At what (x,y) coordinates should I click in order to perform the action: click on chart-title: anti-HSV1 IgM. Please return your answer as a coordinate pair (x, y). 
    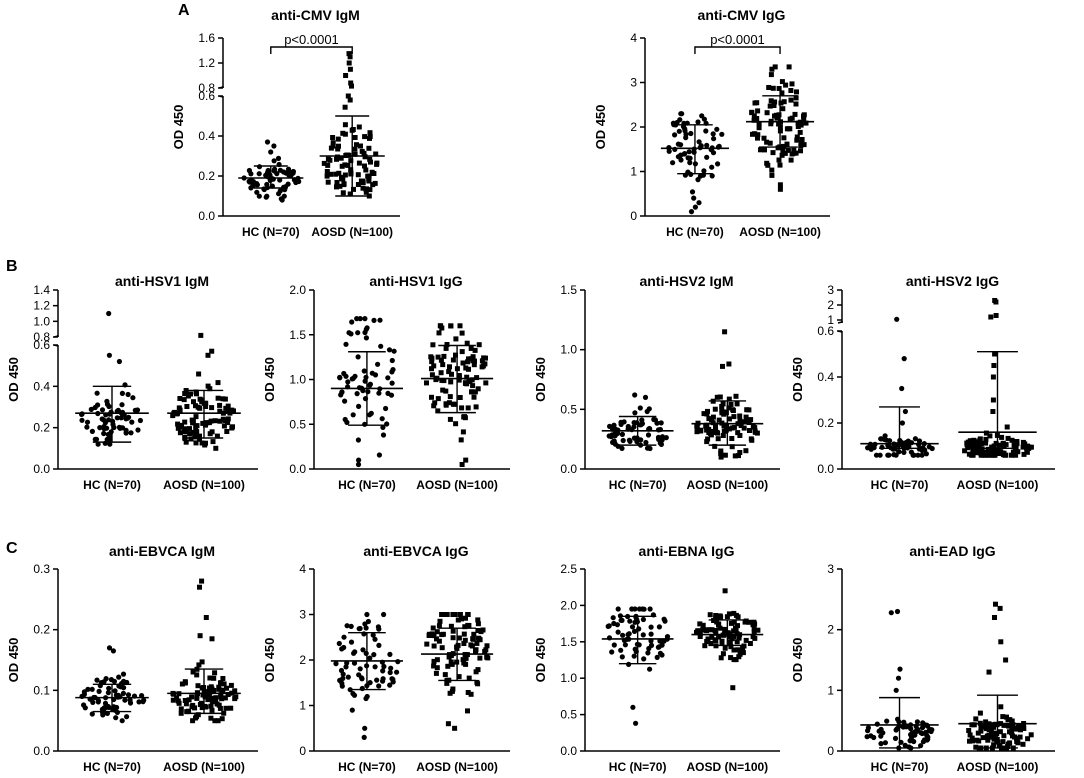
    Looking at the image, I should click on (162, 281).